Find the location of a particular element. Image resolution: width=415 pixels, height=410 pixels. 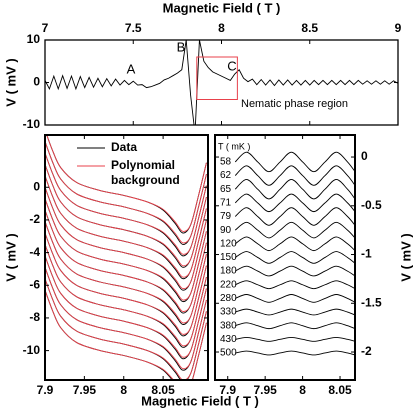

x-tick-label: 8.5 is located at coordinates (309, 28).